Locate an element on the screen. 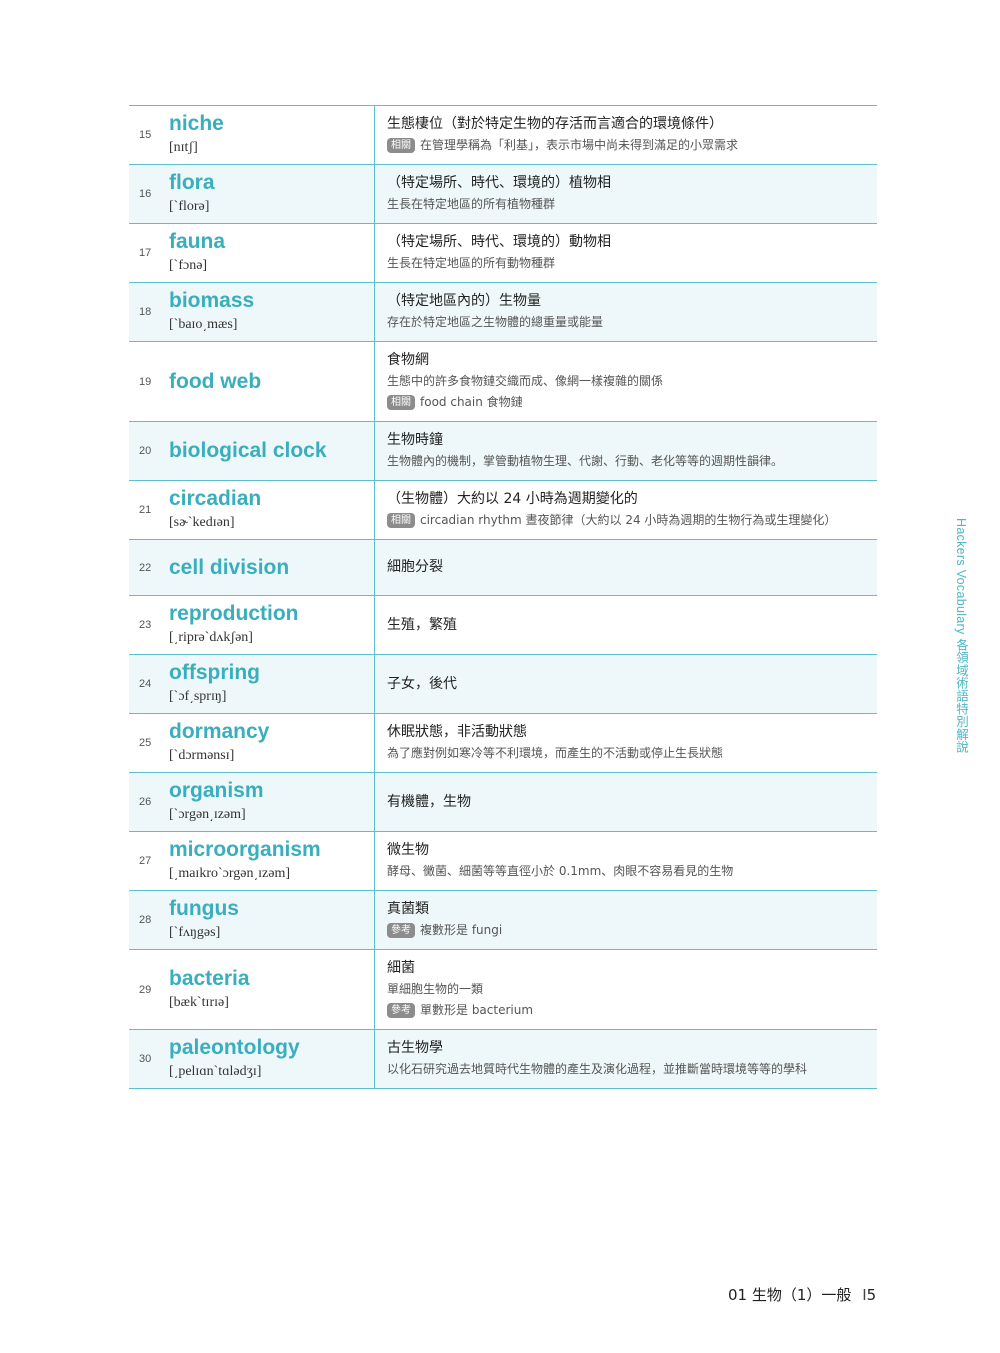  term-box: microorganism [͵maɪkro`ɔrgən͵ɪzəm] is located at coordinates (245, 861).